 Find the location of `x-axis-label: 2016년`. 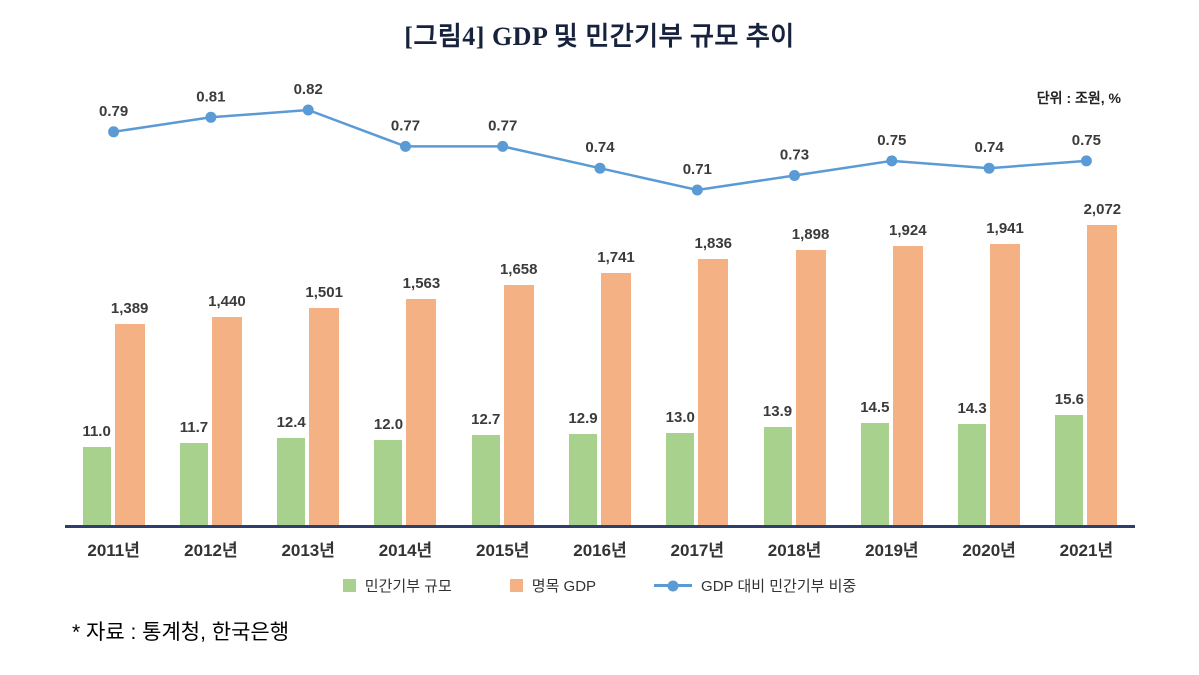

x-axis-label: 2016년 is located at coordinates (600, 550).